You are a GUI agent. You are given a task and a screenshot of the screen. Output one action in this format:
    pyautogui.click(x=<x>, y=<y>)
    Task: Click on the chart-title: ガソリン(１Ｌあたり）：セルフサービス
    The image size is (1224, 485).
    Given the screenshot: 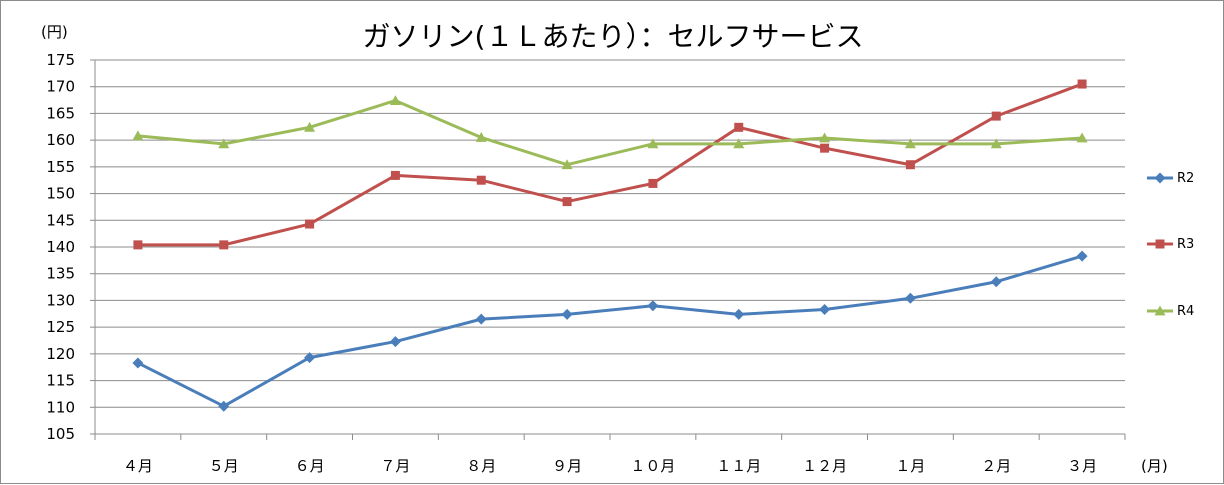 What is the action you would take?
    pyautogui.click(x=613, y=36)
    